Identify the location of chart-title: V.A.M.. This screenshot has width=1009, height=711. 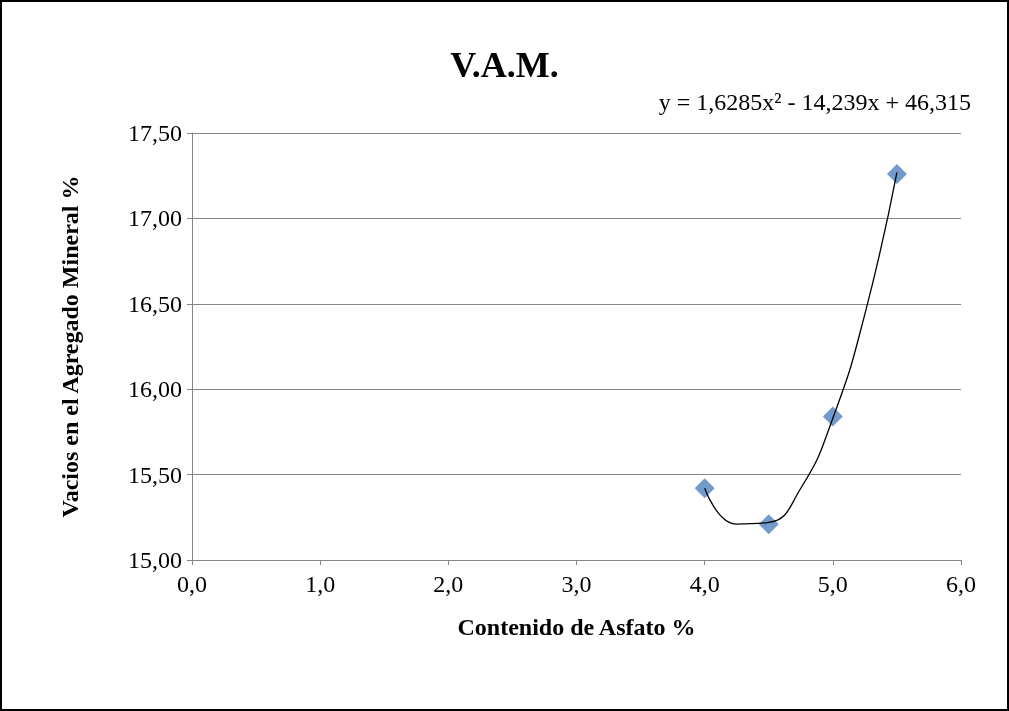
(504, 65).